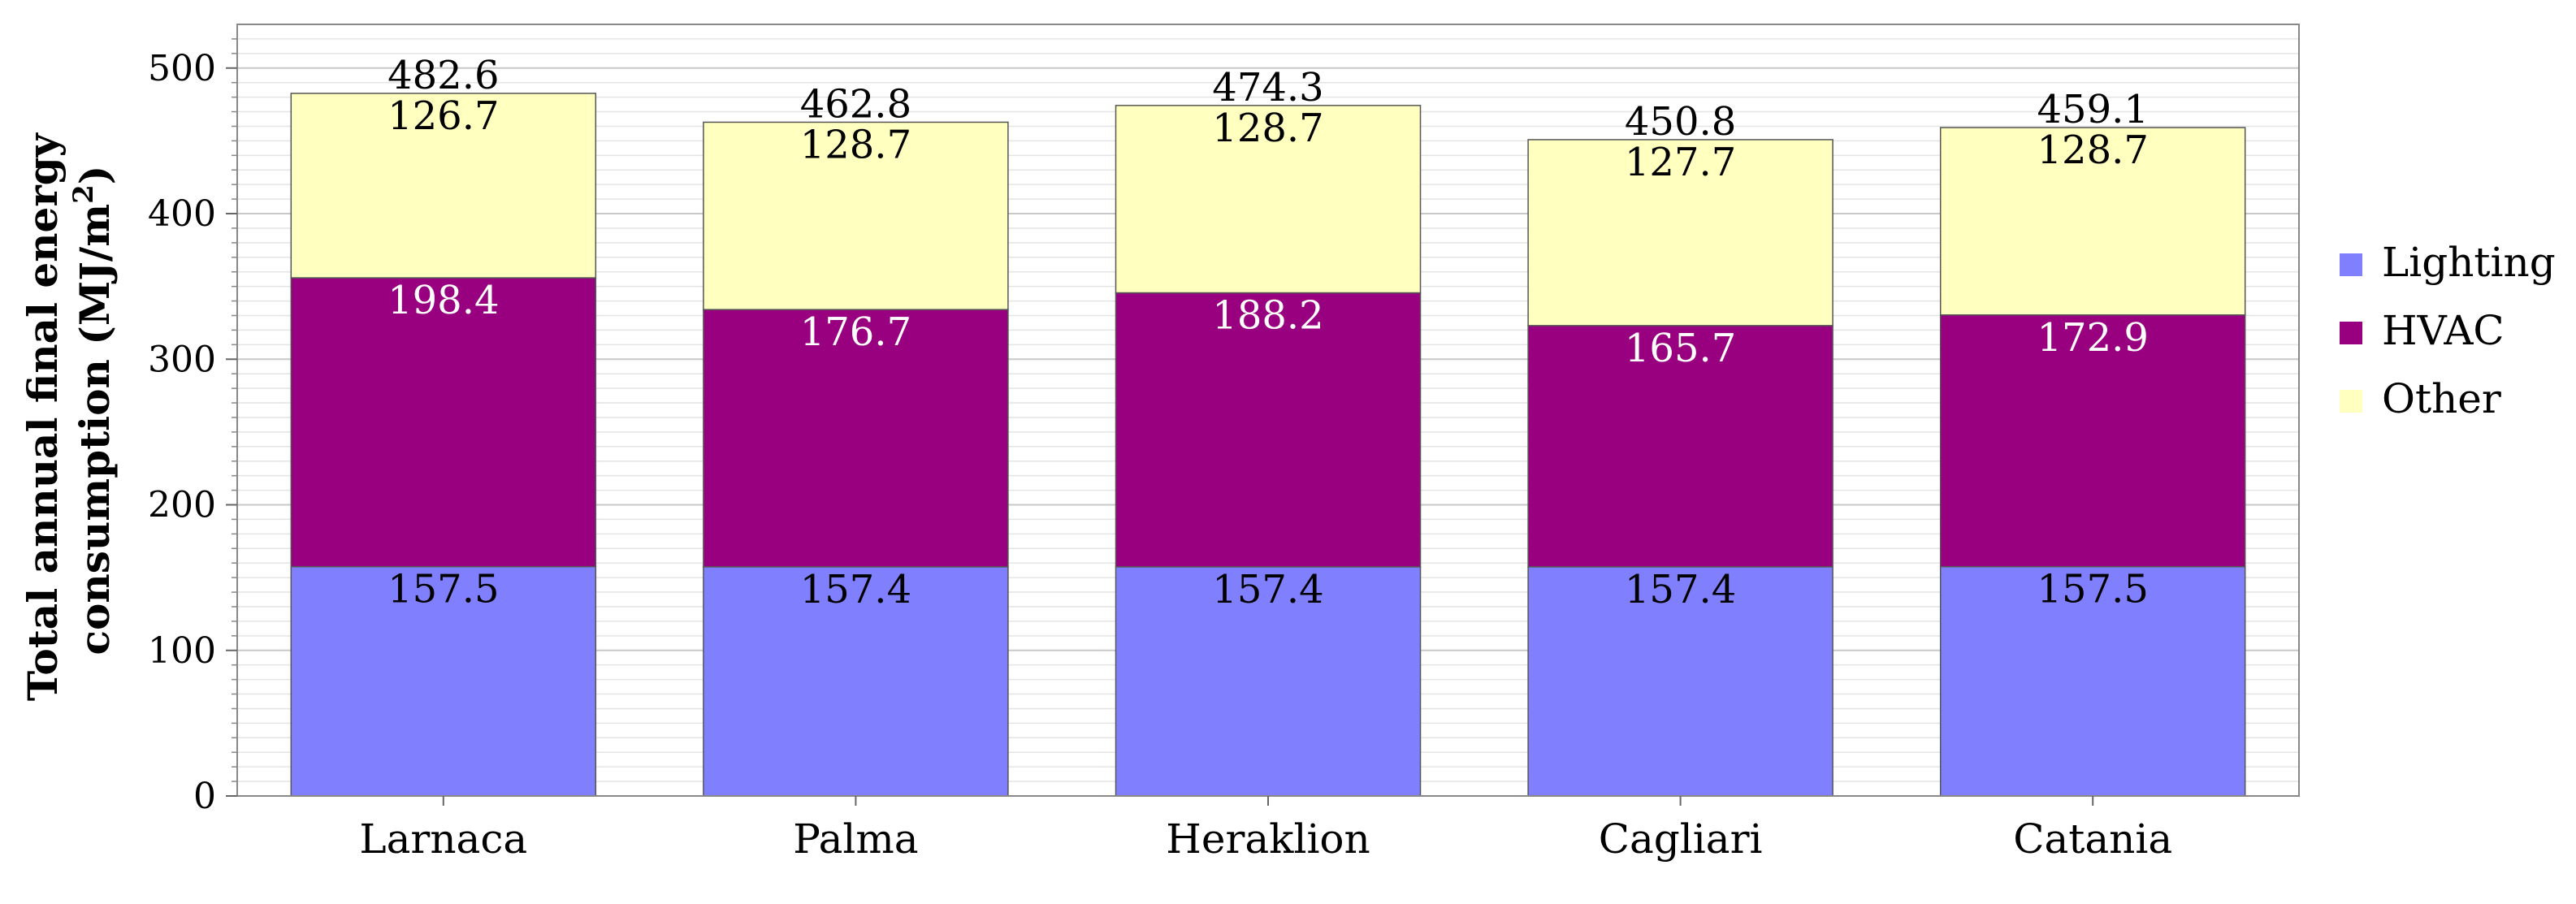 This screenshot has width=2576, height=904. I want to click on total-label: 474.3, so click(1267, 87).